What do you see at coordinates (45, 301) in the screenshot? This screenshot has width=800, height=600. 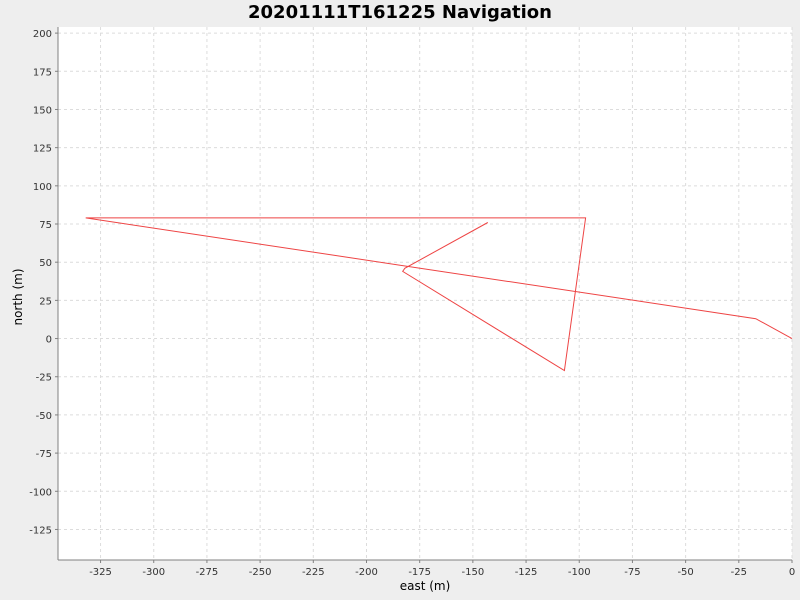 I see `y-tick-label: 25` at bounding box center [45, 301].